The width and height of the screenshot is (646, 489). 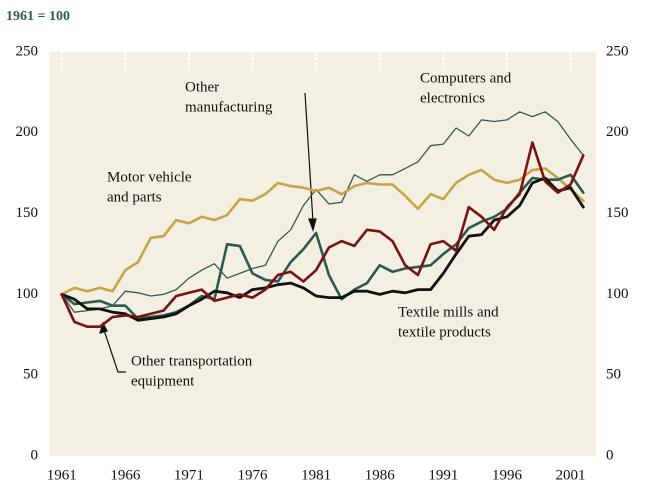 What do you see at coordinates (149, 177) in the screenshot?
I see `series-label: Motor vehicle` at bounding box center [149, 177].